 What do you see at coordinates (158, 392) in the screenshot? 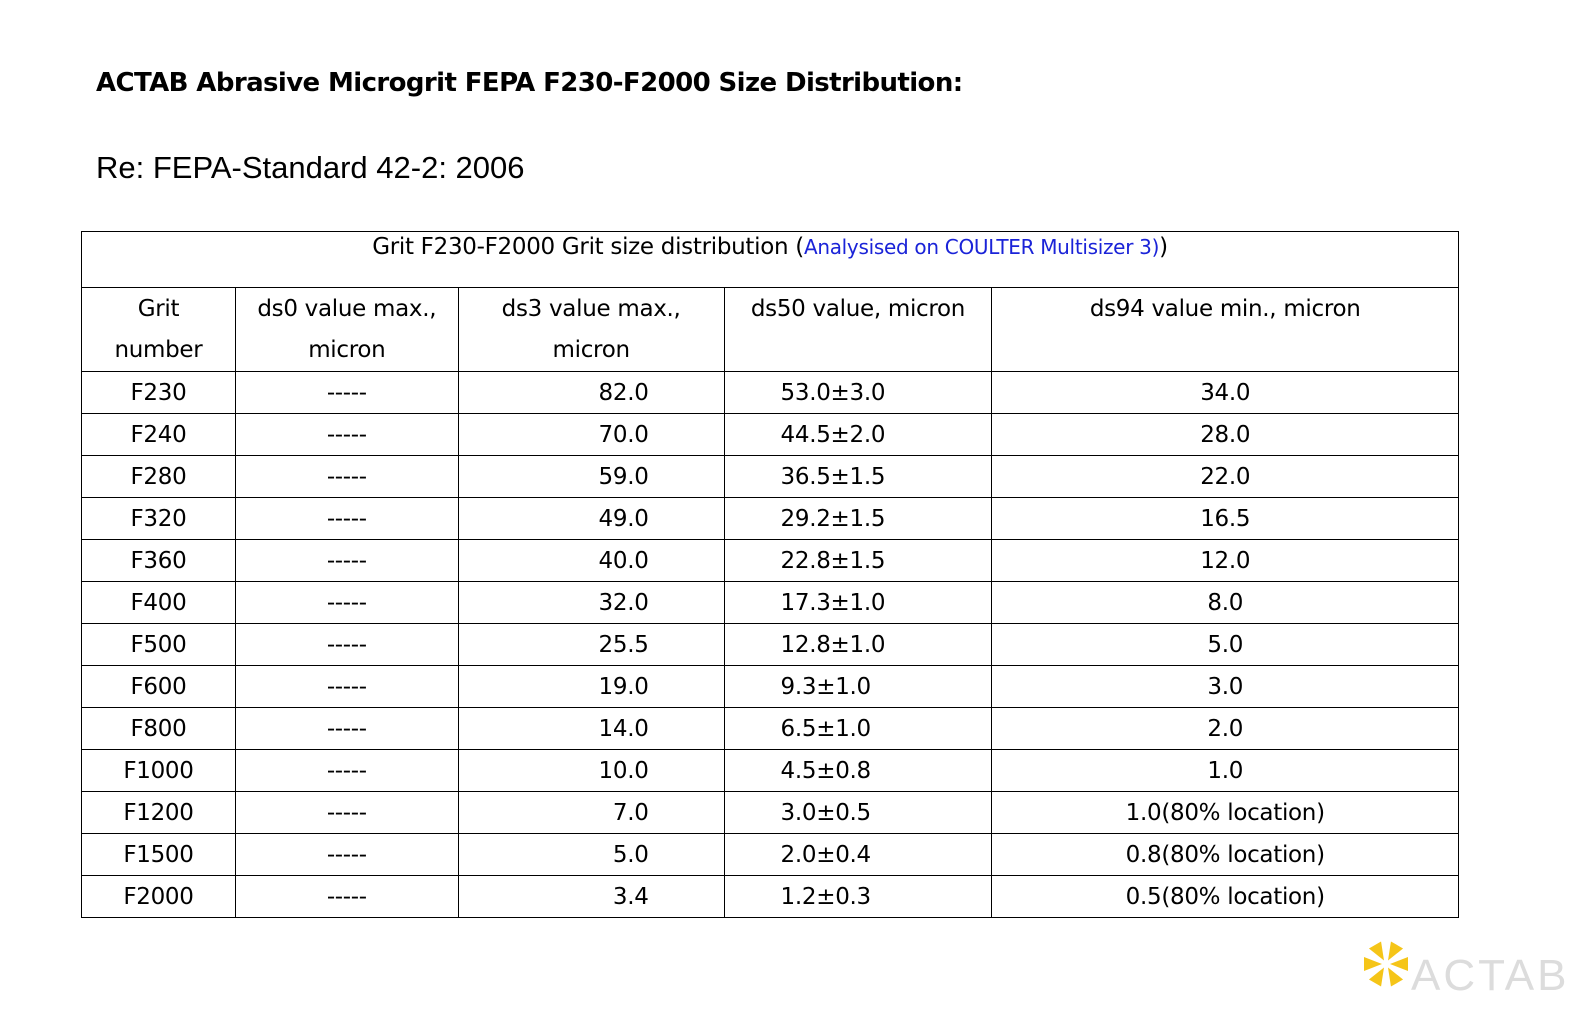
I see `cell-grit-number: F230` at bounding box center [158, 392].